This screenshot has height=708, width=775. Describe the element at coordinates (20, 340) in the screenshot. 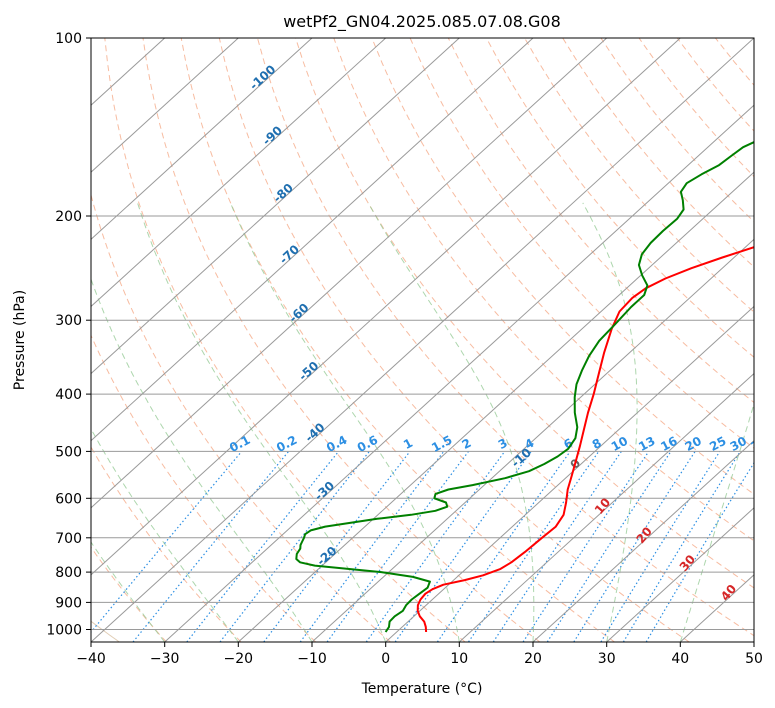

I see `y-axis-label: Pressure (hPa)` at that location.